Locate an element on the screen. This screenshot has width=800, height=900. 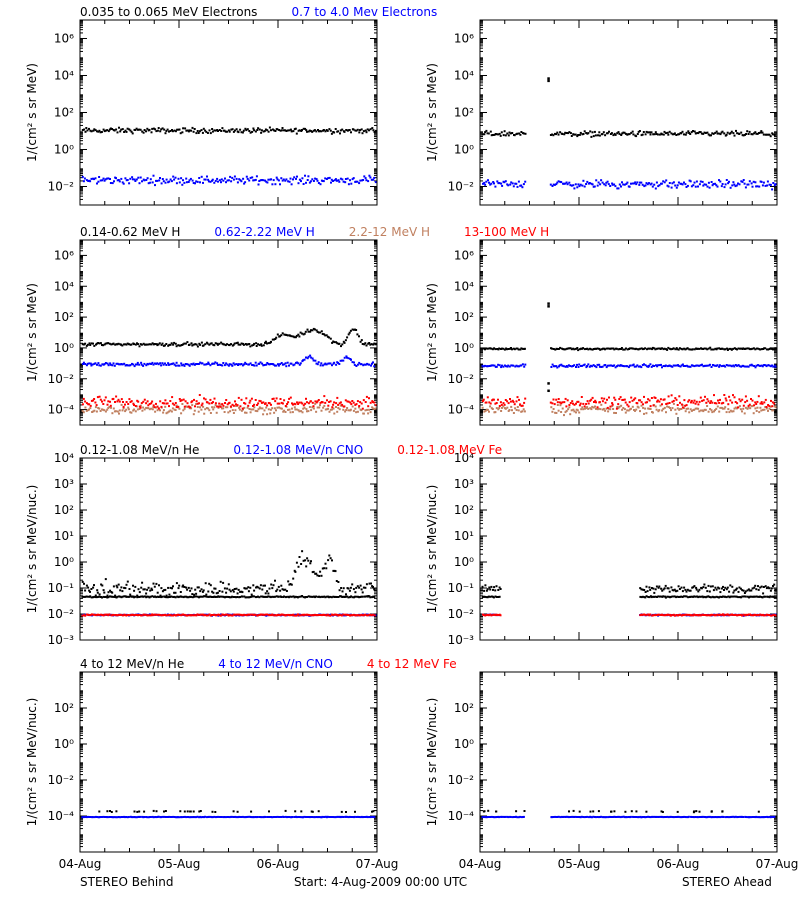
legend-entry: 0.12-1.08 MeV Fe is located at coordinates (449, 450).